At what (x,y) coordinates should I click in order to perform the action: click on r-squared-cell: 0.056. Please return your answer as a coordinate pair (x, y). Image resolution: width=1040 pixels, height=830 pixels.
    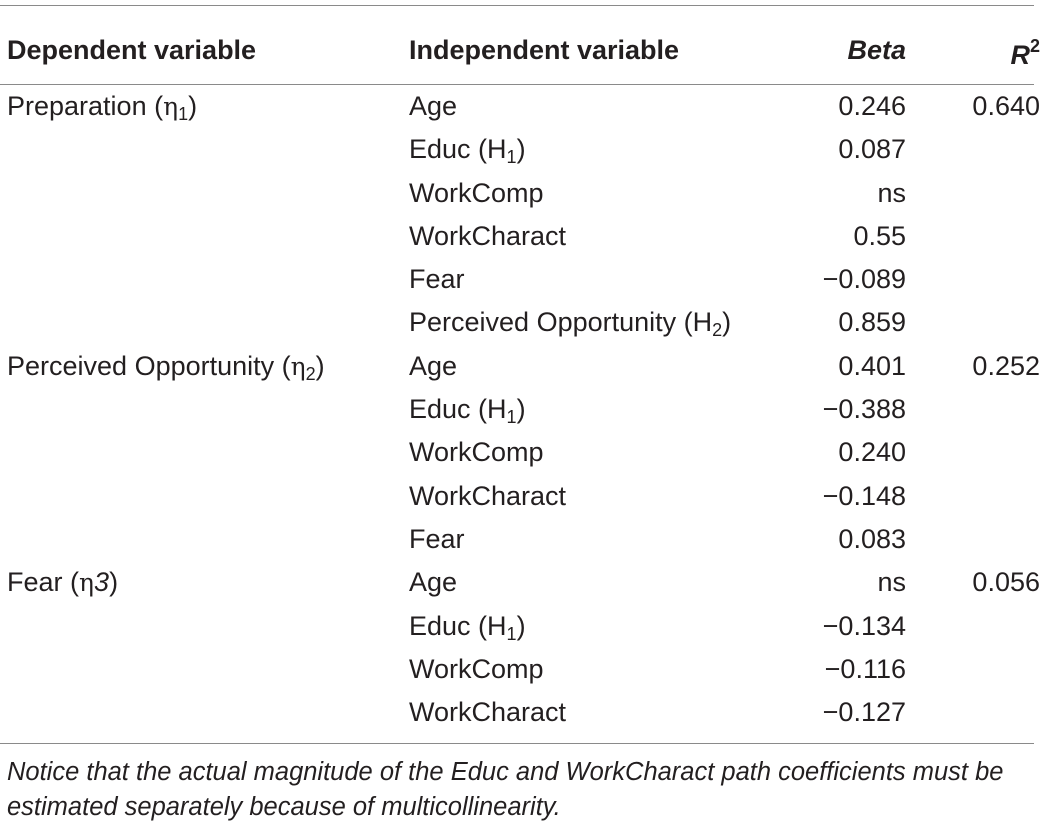
    Looking at the image, I should click on (1006, 582).